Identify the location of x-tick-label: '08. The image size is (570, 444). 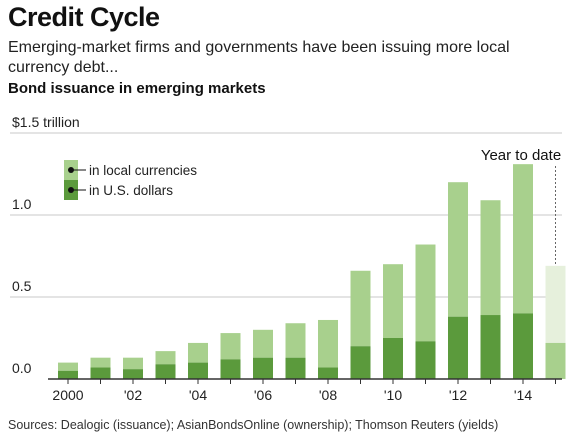
(328, 395).